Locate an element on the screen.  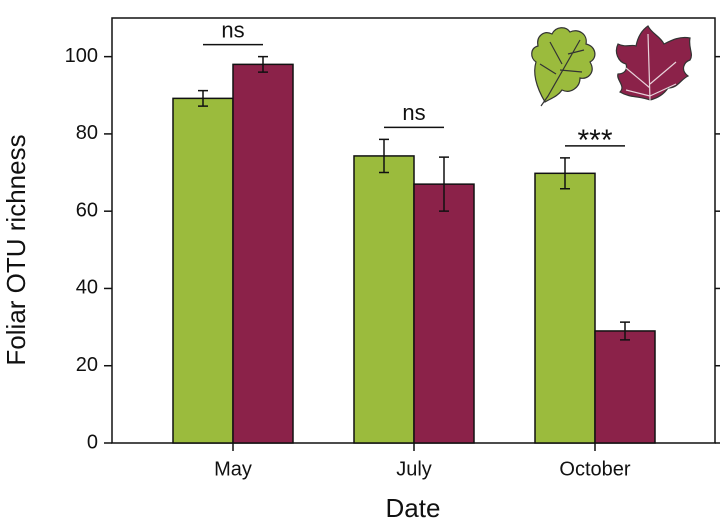
y-tick-label: 0 is located at coordinates (92, 442).